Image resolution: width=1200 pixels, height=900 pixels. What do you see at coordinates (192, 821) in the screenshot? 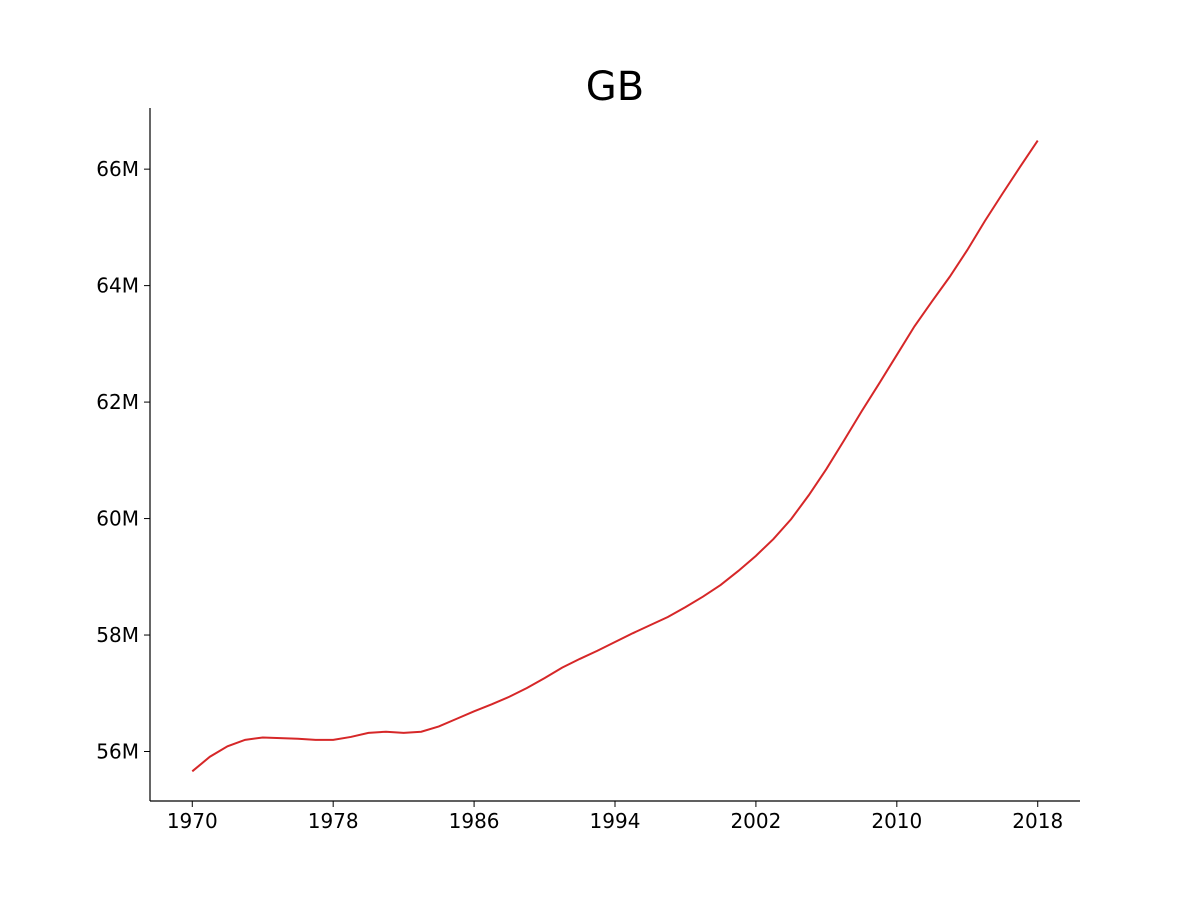
I see `x-tick-label: 1970` at bounding box center [192, 821].